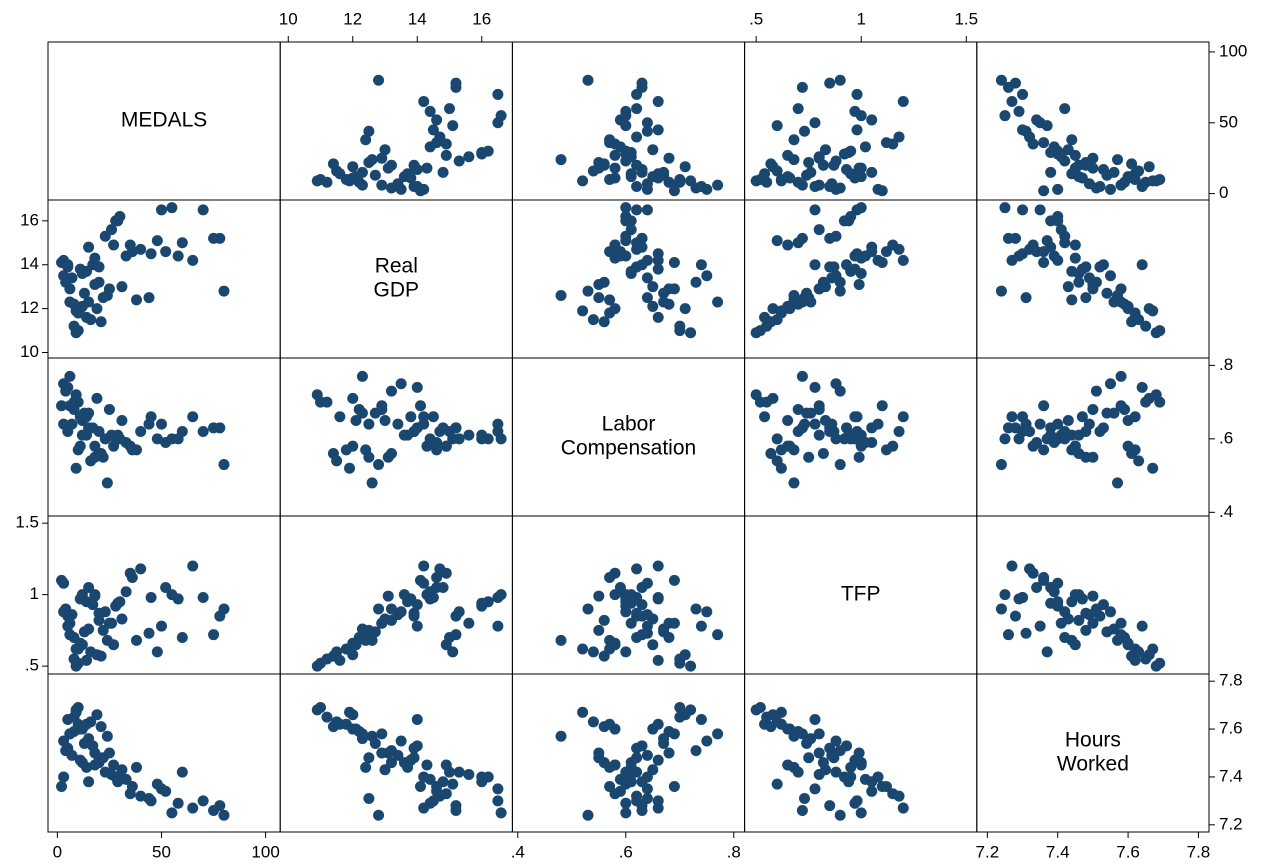 The image size is (1268, 867). What do you see at coordinates (396, 595) in the screenshot?
I see `panel-frame` at bounding box center [396, 595].